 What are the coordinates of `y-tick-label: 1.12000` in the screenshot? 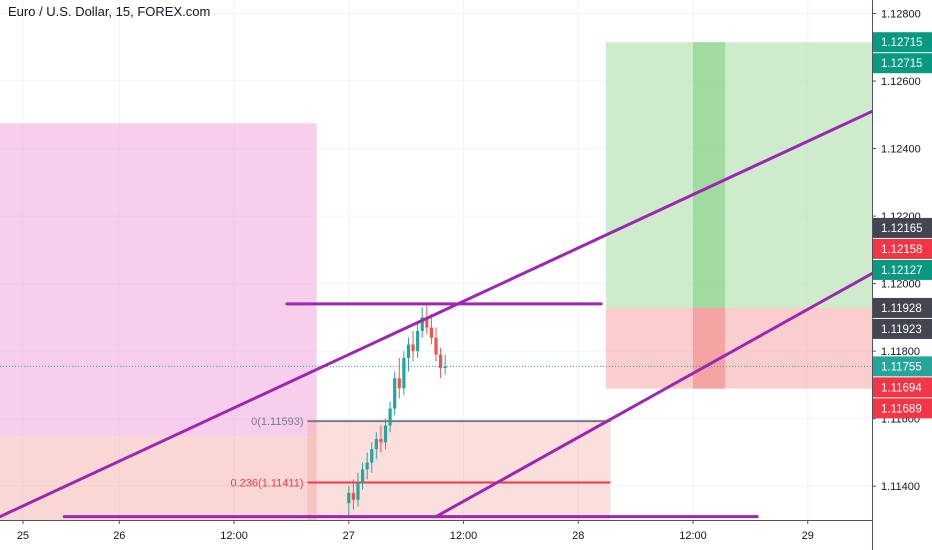 It's located at (901, 285).